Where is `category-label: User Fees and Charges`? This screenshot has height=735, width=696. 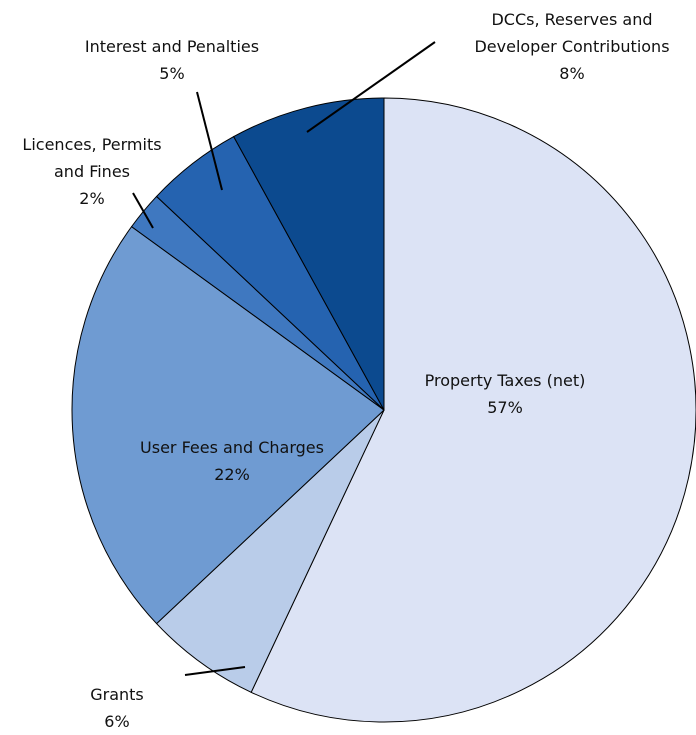
category-label: User Fees and Charges is located at coordinates (232, 447).